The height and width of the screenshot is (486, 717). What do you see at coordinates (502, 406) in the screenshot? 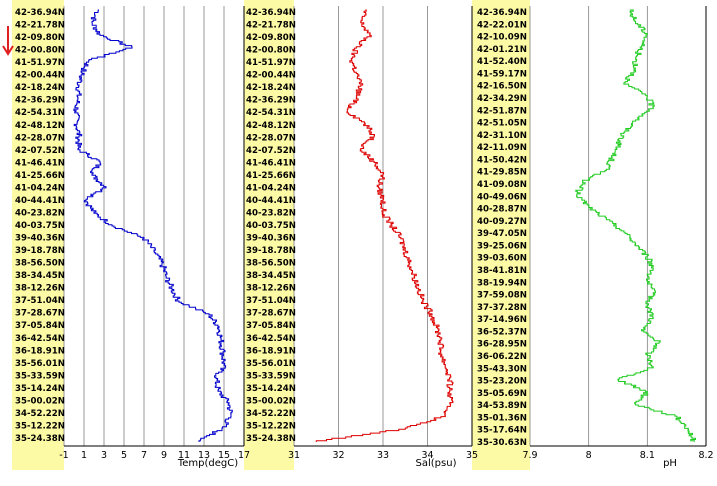
I see `latitude-label-3-33: 34-53.89N` at bounding box center [502, 406].